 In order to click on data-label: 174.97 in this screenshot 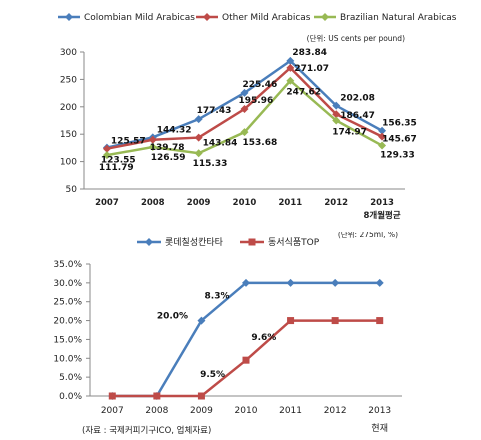, I will do `click(349, 133)`.